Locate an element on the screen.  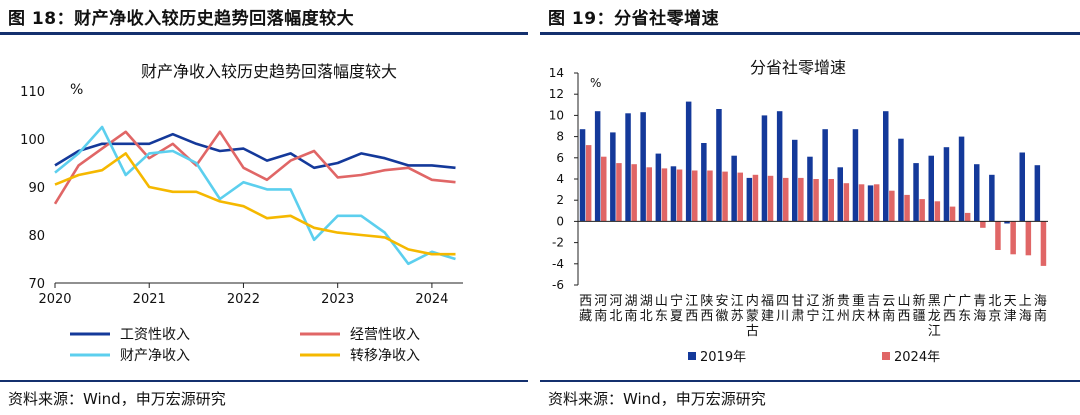
y-tick-label: 12 is located at coordinates (556, 94).